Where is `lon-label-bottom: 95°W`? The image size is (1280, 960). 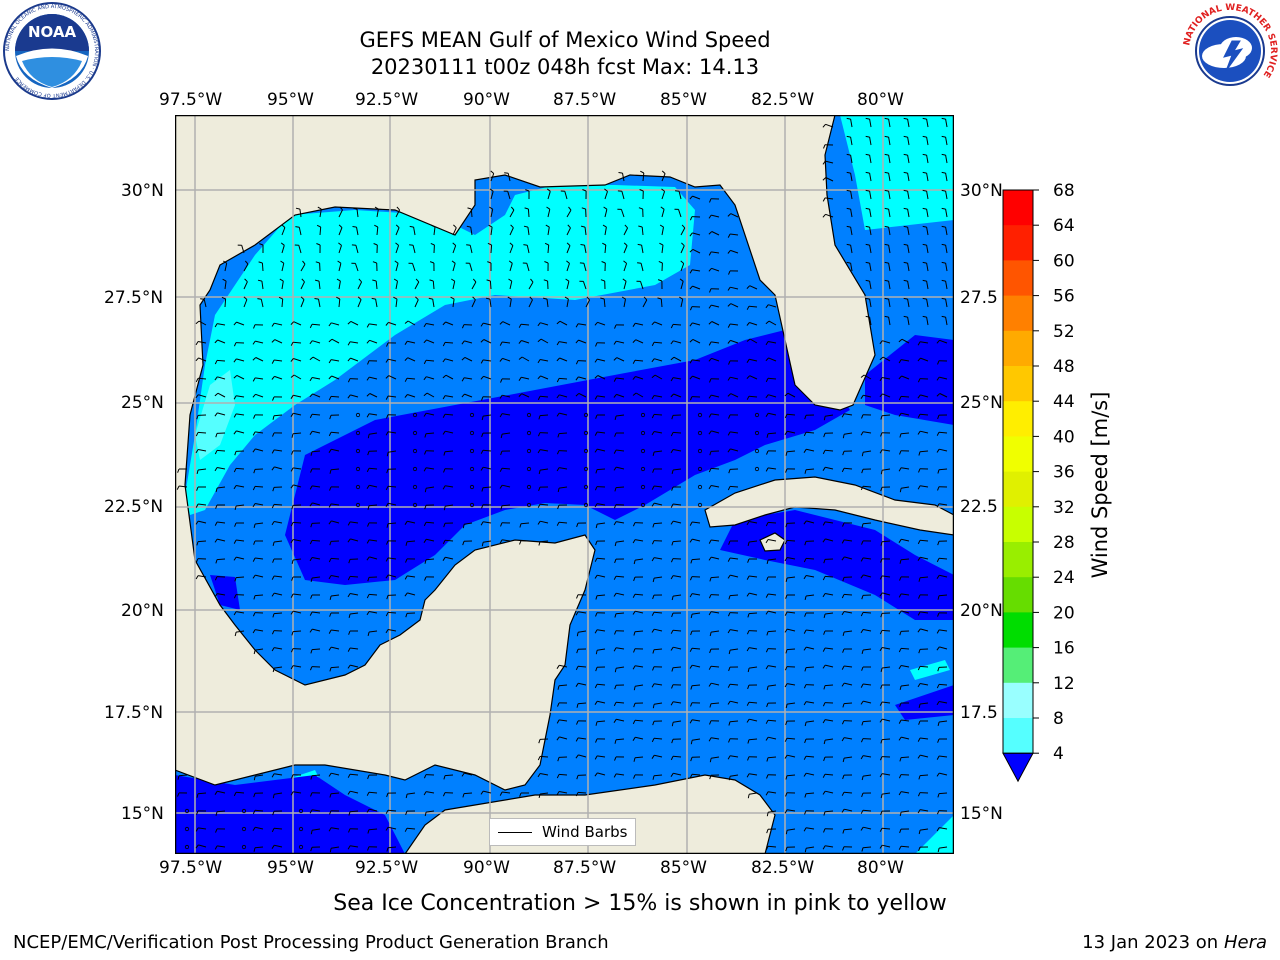
lon-label-bottom: 95°W is located at coordinates (290, 868).